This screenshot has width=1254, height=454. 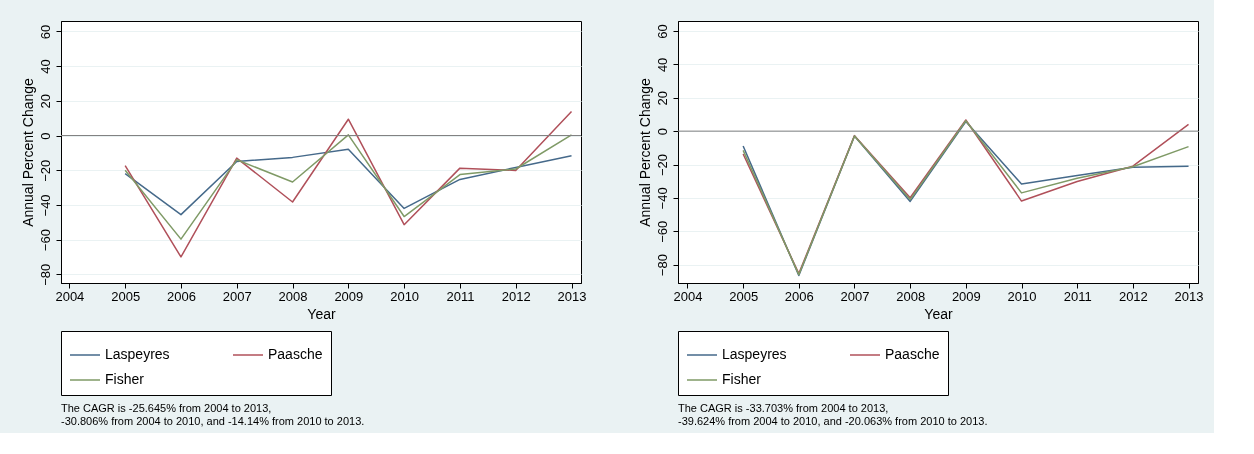 What do you see at coordinates (833, 414) in the screenshot?
I see `text: The CAGR is -33.703% from 2004 to 2013, -39.624% from 2004 to 2010, and -20.063% from 2010 to 2013.` at bounding box center [833, 414].